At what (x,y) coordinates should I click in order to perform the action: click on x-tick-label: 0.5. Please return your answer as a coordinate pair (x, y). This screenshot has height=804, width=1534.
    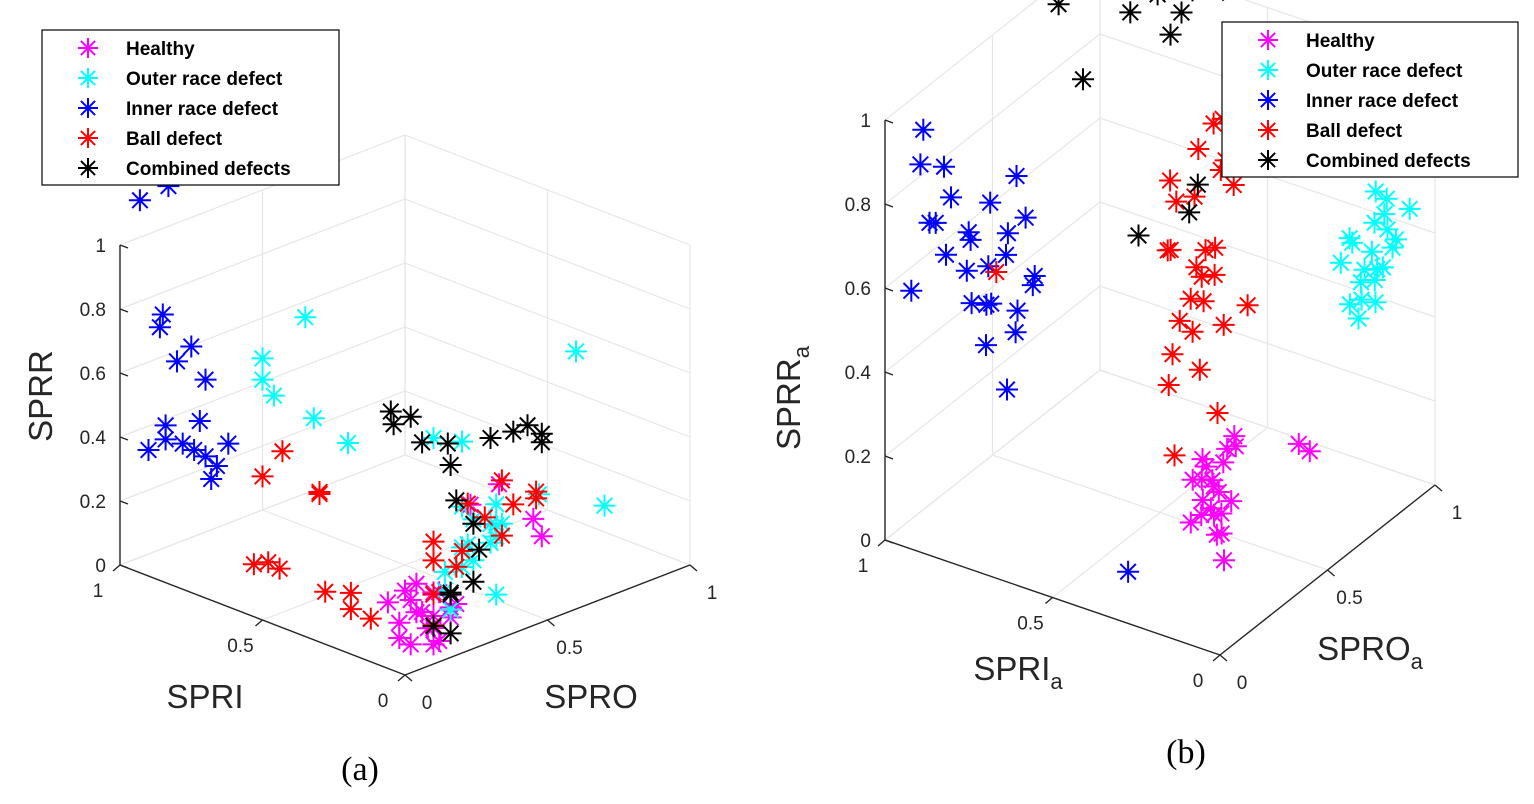
    Looking at the image, I should click on (1349, 598).